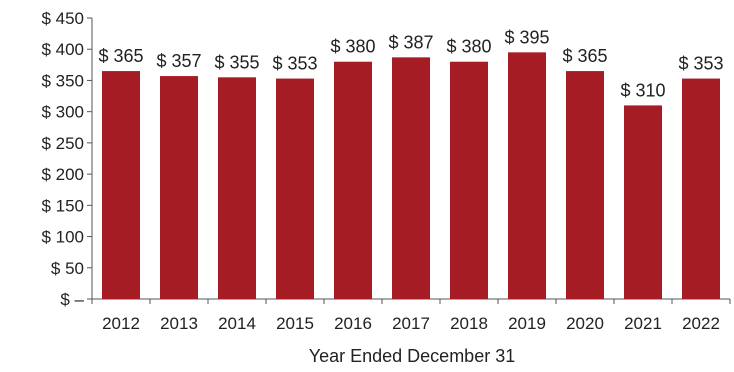 The height and width of the screenshot is (372, 734). I want to click on x-tick-label: 2019, so click(527, 323).